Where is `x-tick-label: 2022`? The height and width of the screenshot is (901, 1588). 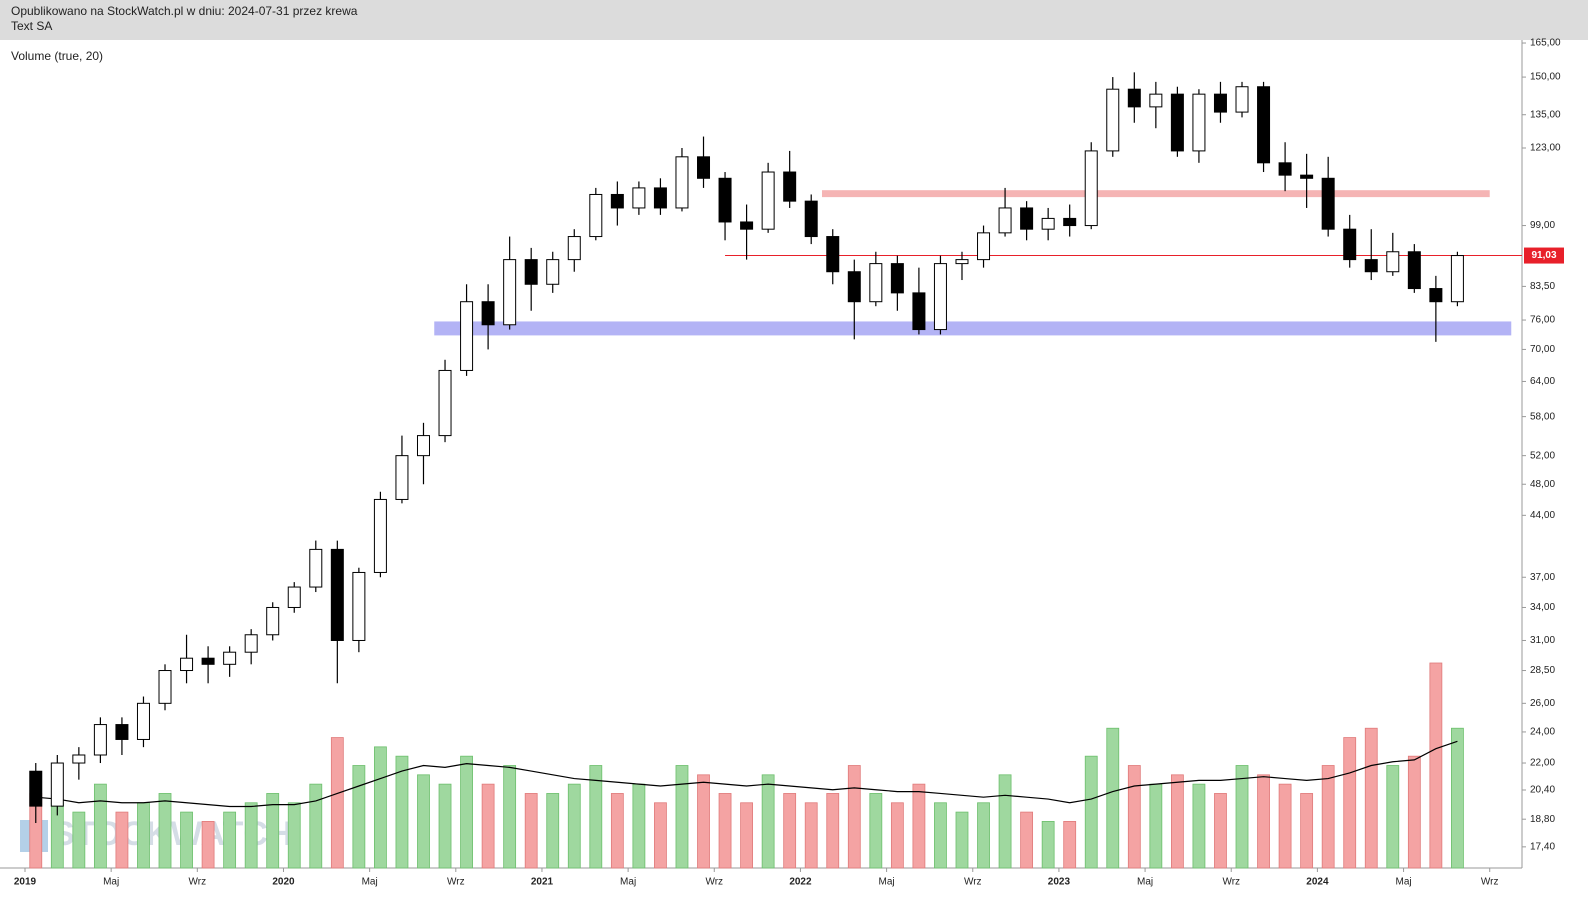
x-tick-label: 2022 is located at coordinates (800, 882).